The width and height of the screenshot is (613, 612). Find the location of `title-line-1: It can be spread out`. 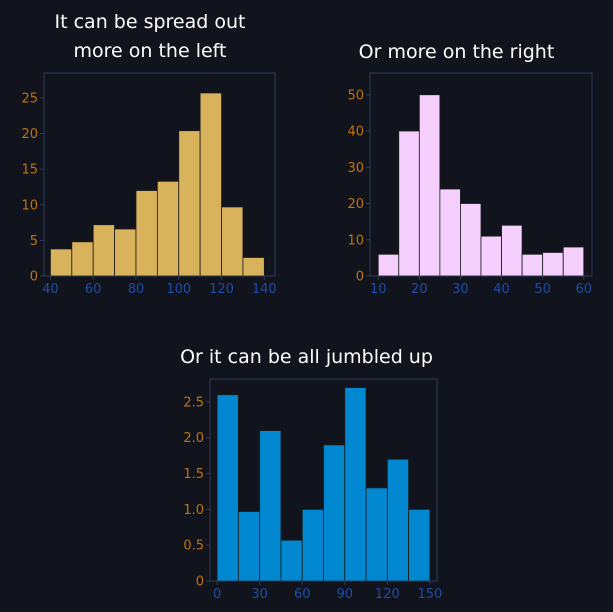

title-line-1: It can be spread out is located at coordinates (150, 22).